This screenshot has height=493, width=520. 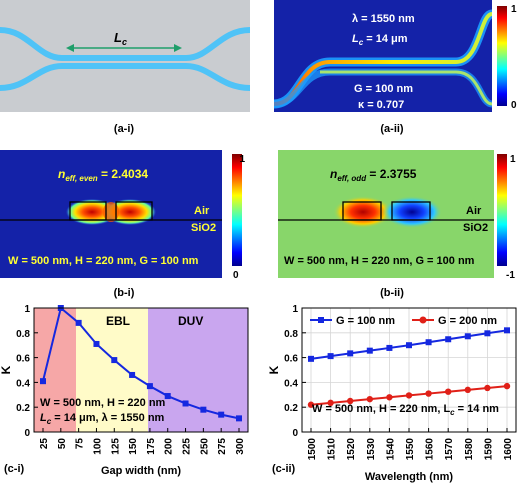 I want to click on x-tick-label: 100, so click(x=97, y=446).